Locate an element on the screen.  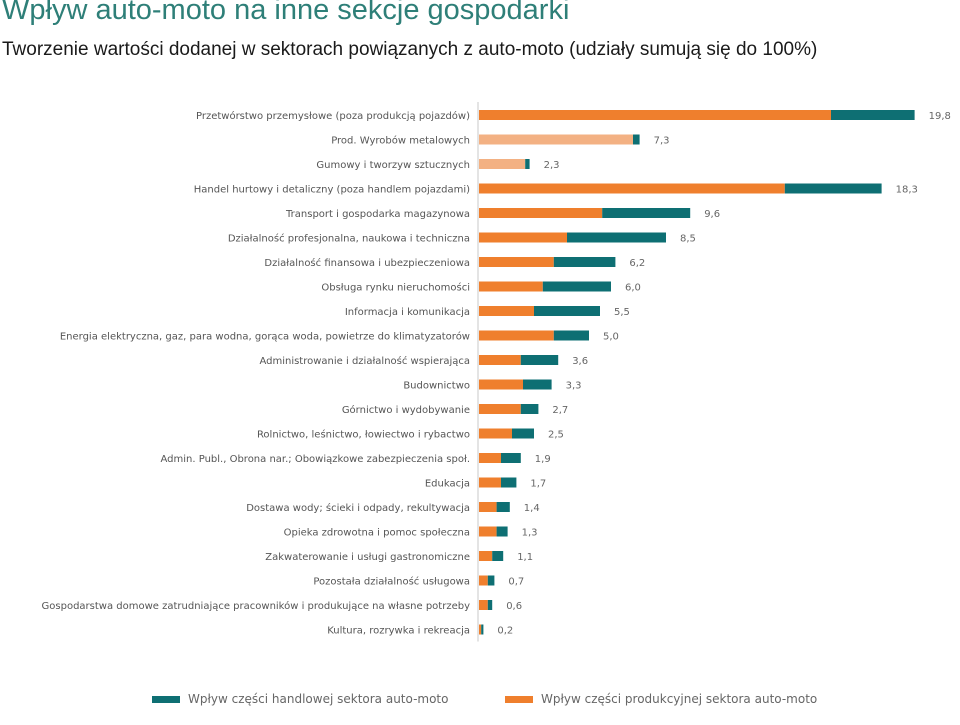
total-value-label: 1,9 is located at coordinates (543, 459).